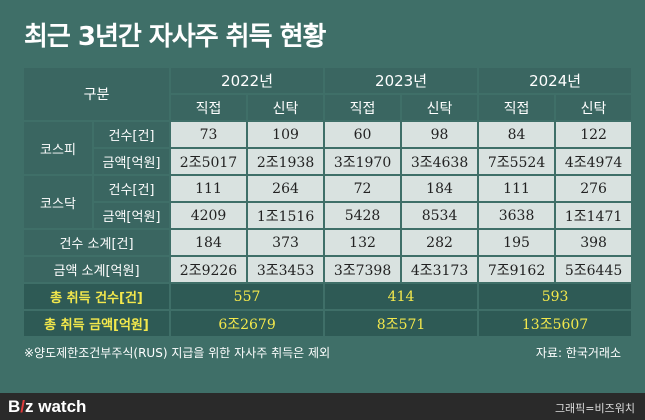 This screenshot has height=420, width=645. Describe the element at coordinates (175, 37) in the screenshot. I see `page-title: 최근 3년간 자사주 취득 현황` at that location.